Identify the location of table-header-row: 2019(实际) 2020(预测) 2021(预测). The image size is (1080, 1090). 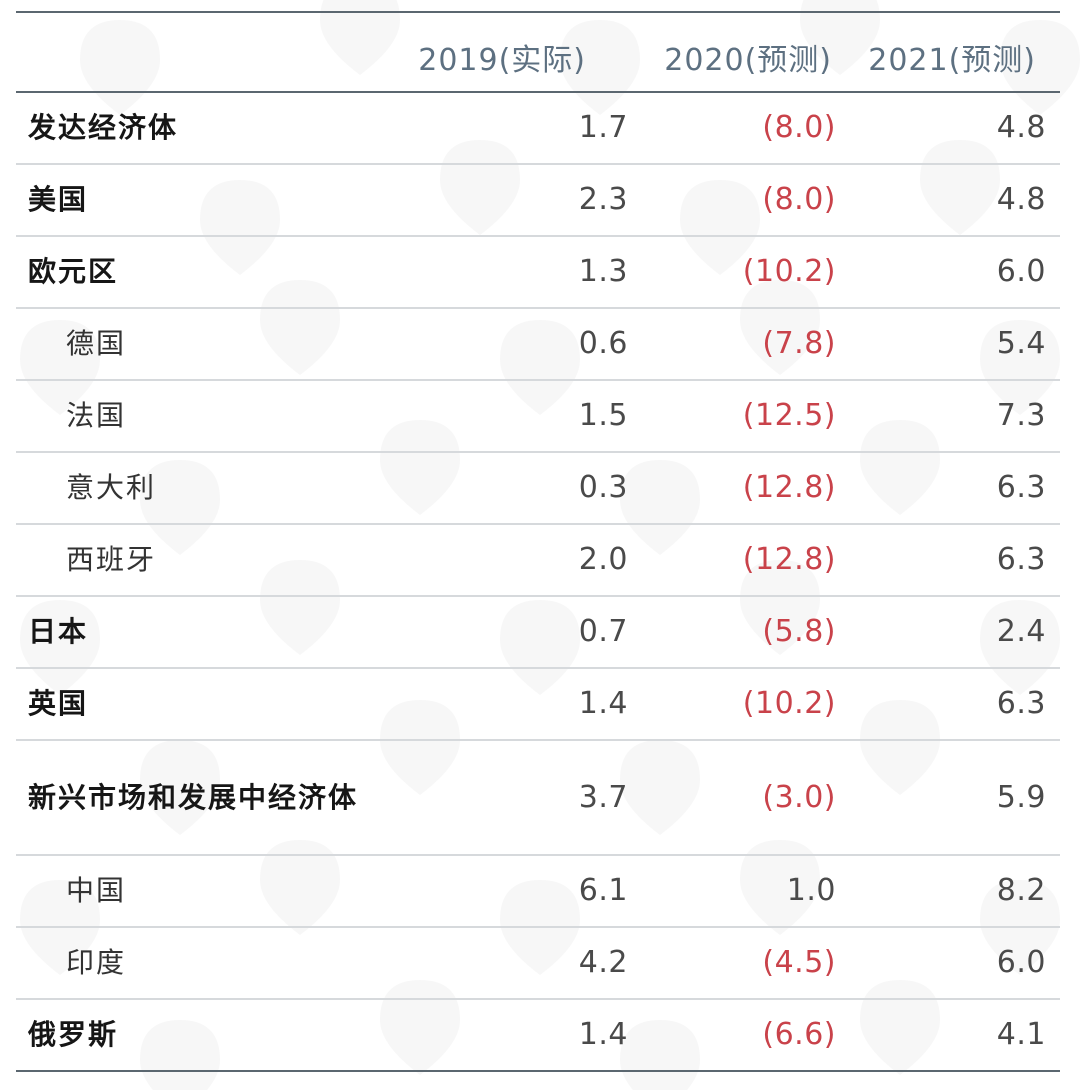
(538, 52).